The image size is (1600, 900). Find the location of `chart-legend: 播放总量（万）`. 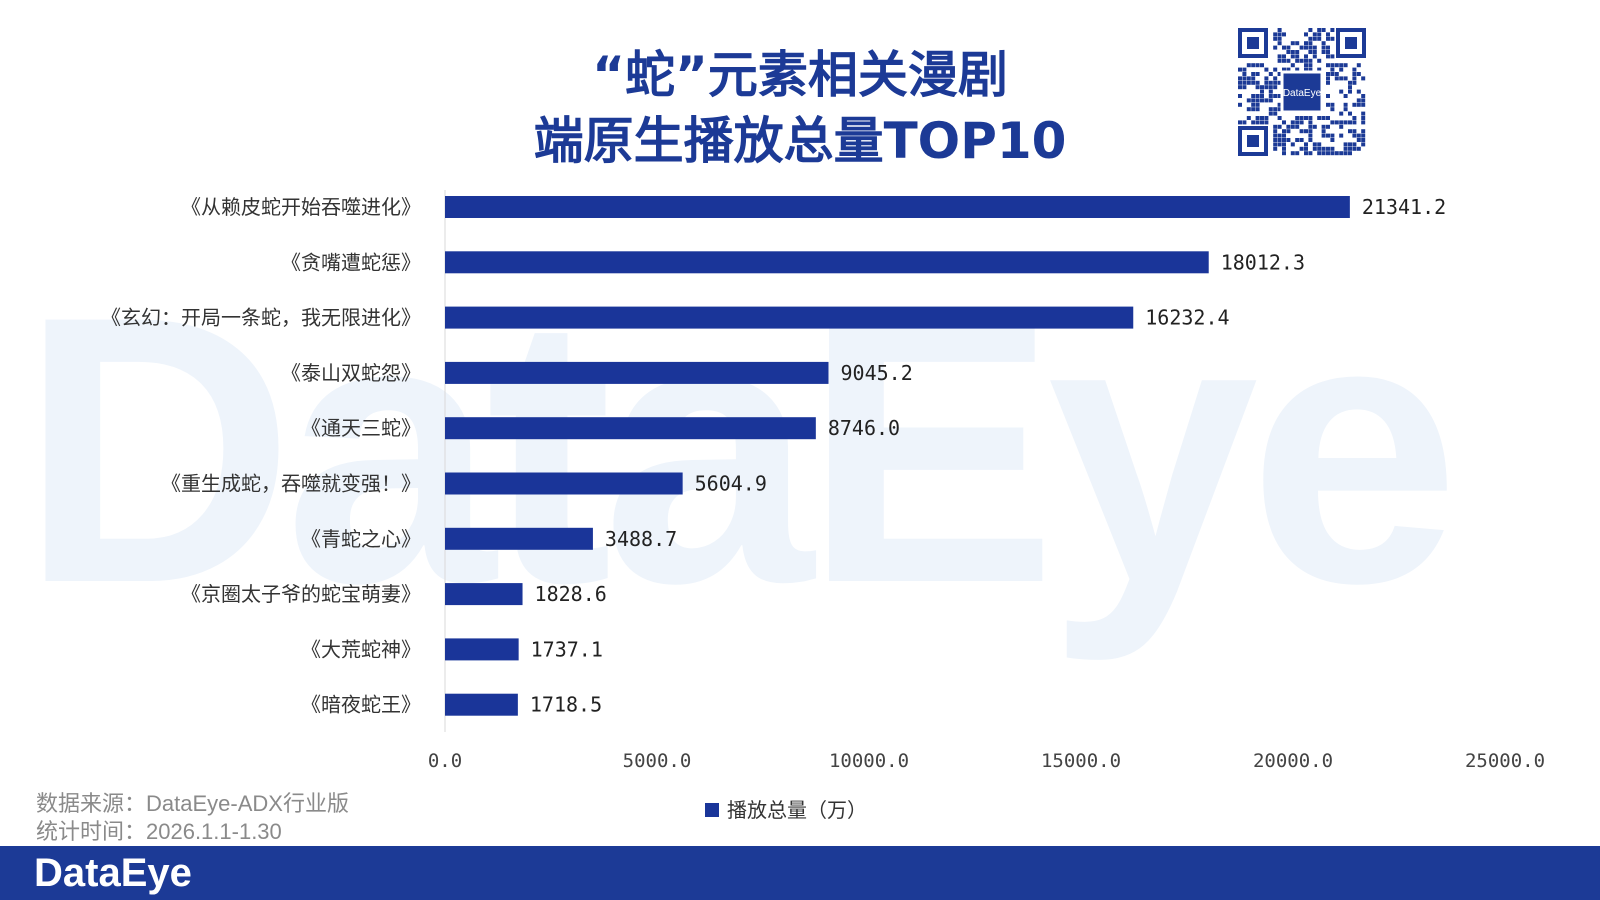

chart-legend: 播放总量（万） is located at coordinates (786, 810).